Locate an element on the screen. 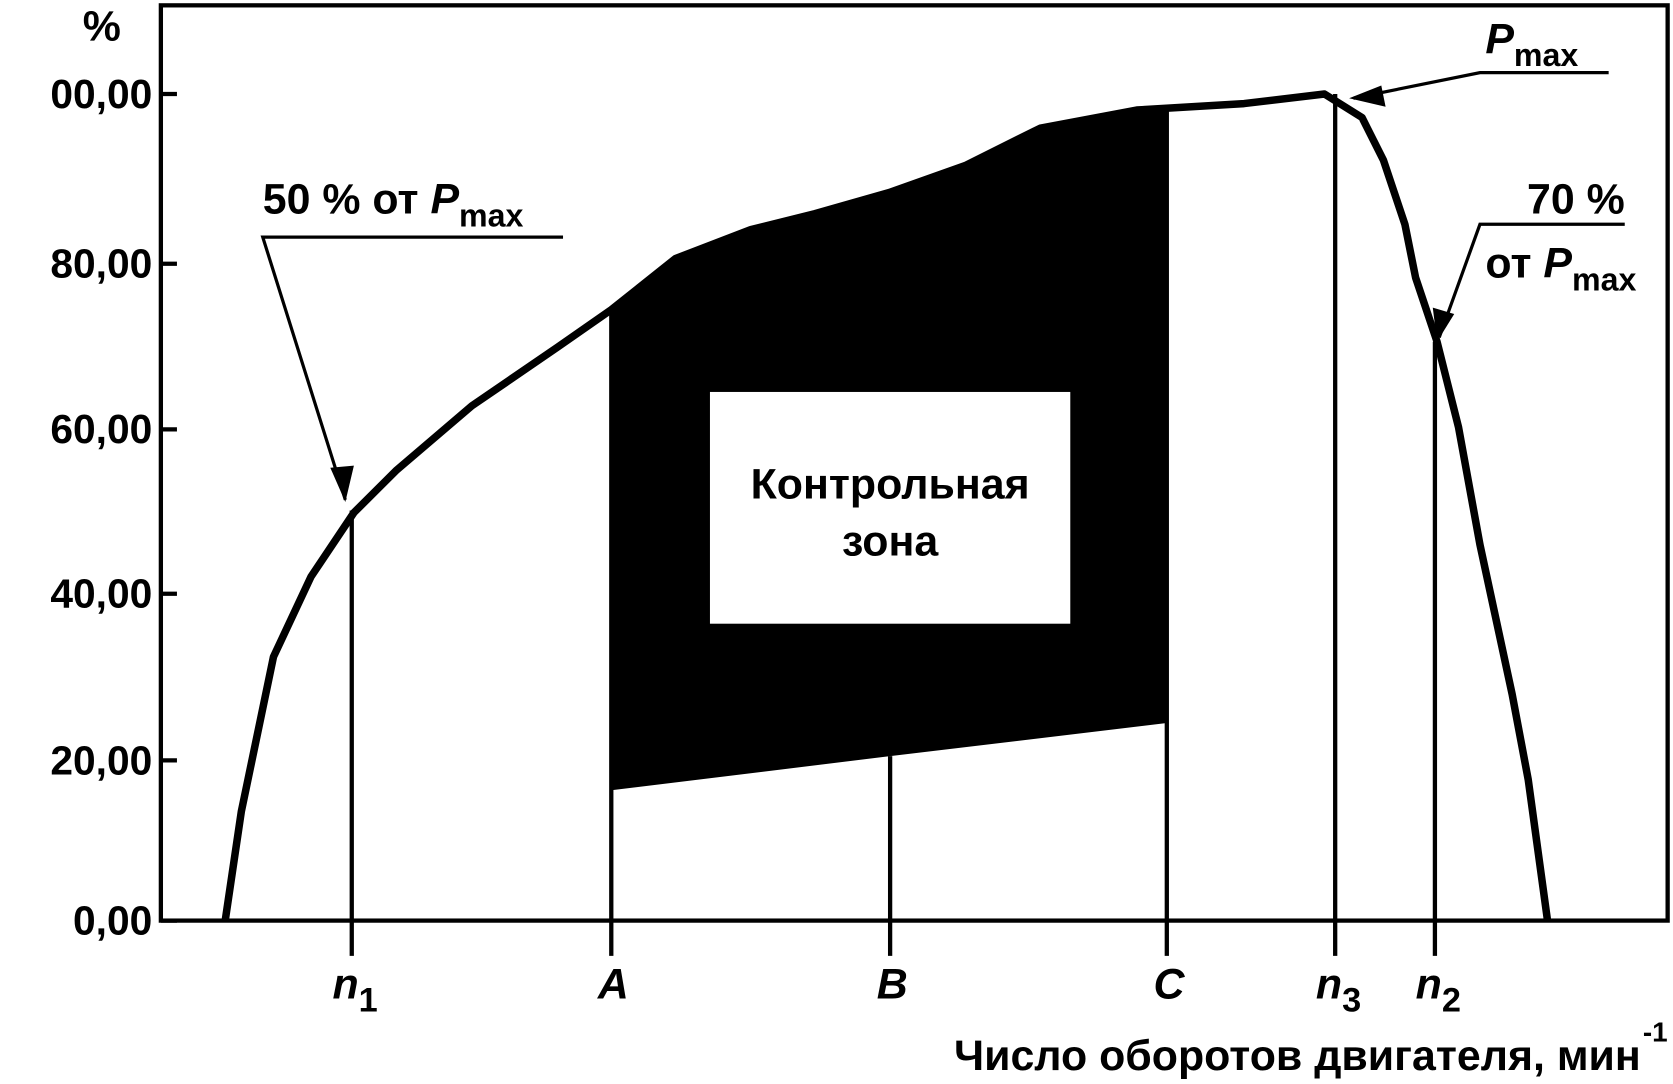 The height and width of the screenshot is (1084, 1673). y-tick-label: 40,00 is located at coordinates (101, 594).